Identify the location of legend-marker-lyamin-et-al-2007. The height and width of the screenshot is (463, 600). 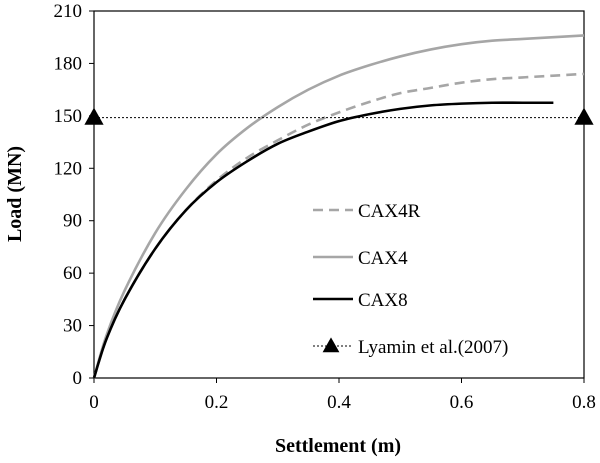
(331, 345).